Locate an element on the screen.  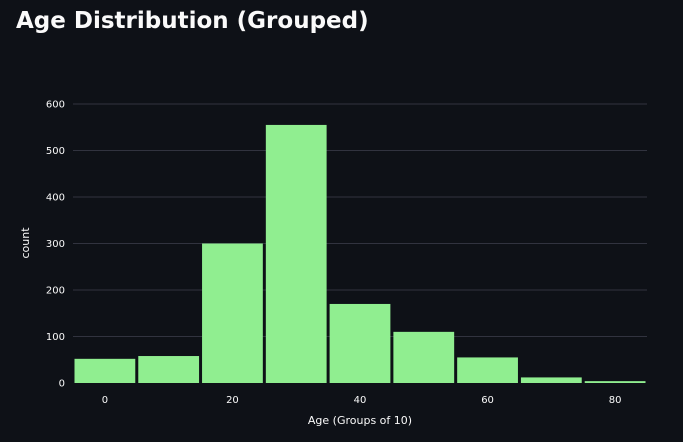
y-tick-label: 200 is located at coordinates (55, 291).